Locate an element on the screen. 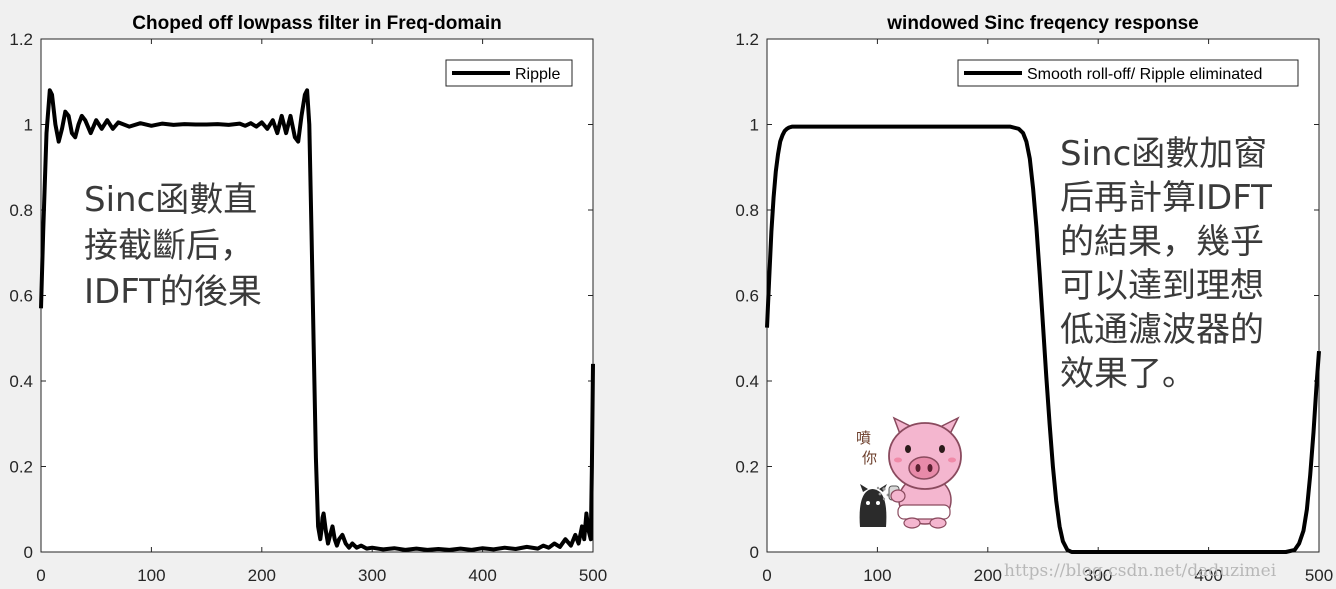  chart-1-ytick-label-5: 1 is located at coordinates (28, 125).